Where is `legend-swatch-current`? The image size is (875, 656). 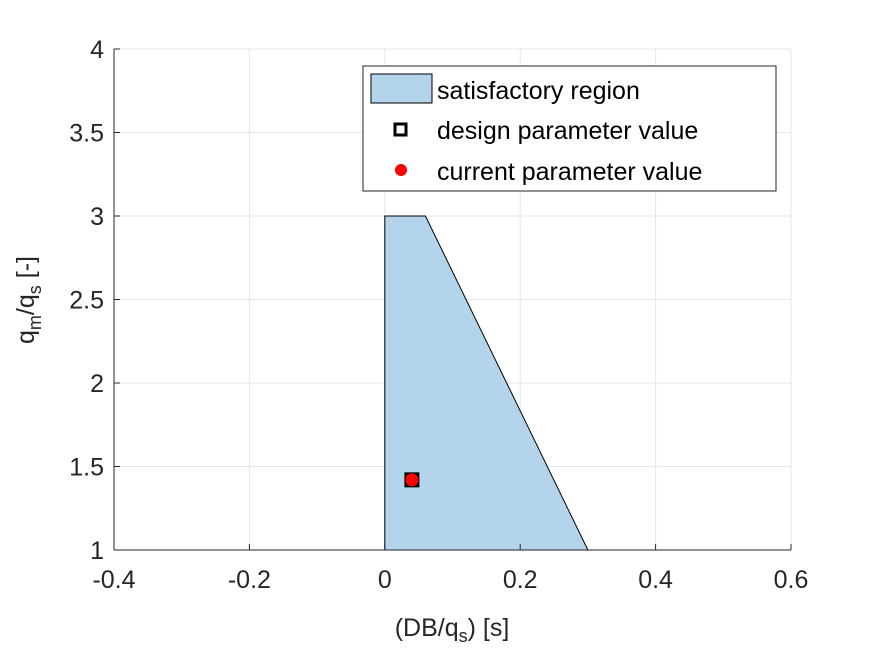
legend-swatch-current is located at coordinates (401, 170).